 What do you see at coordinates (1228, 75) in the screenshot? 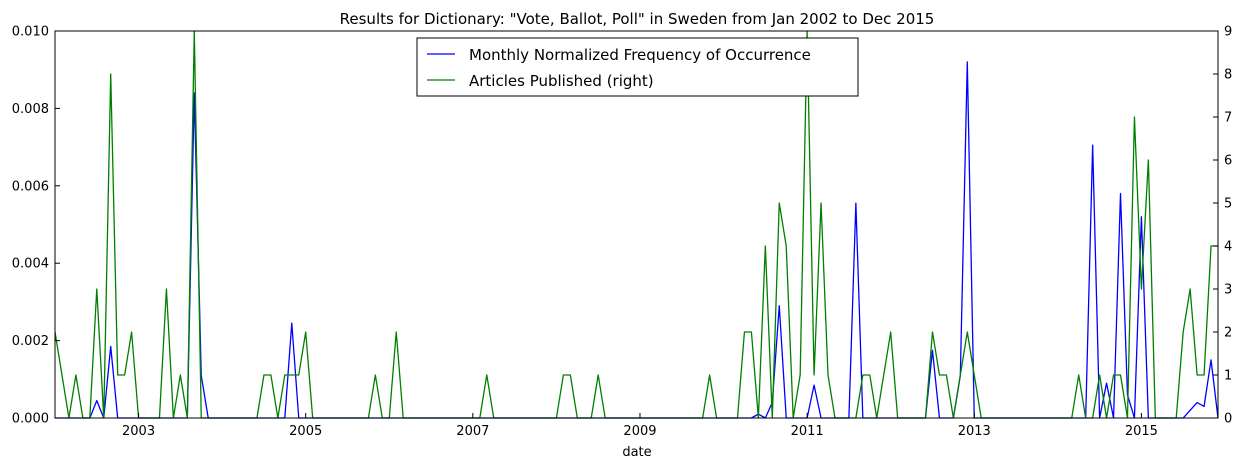
I see `y-tick-label-right: 8` at bounding box center [1228, 75].